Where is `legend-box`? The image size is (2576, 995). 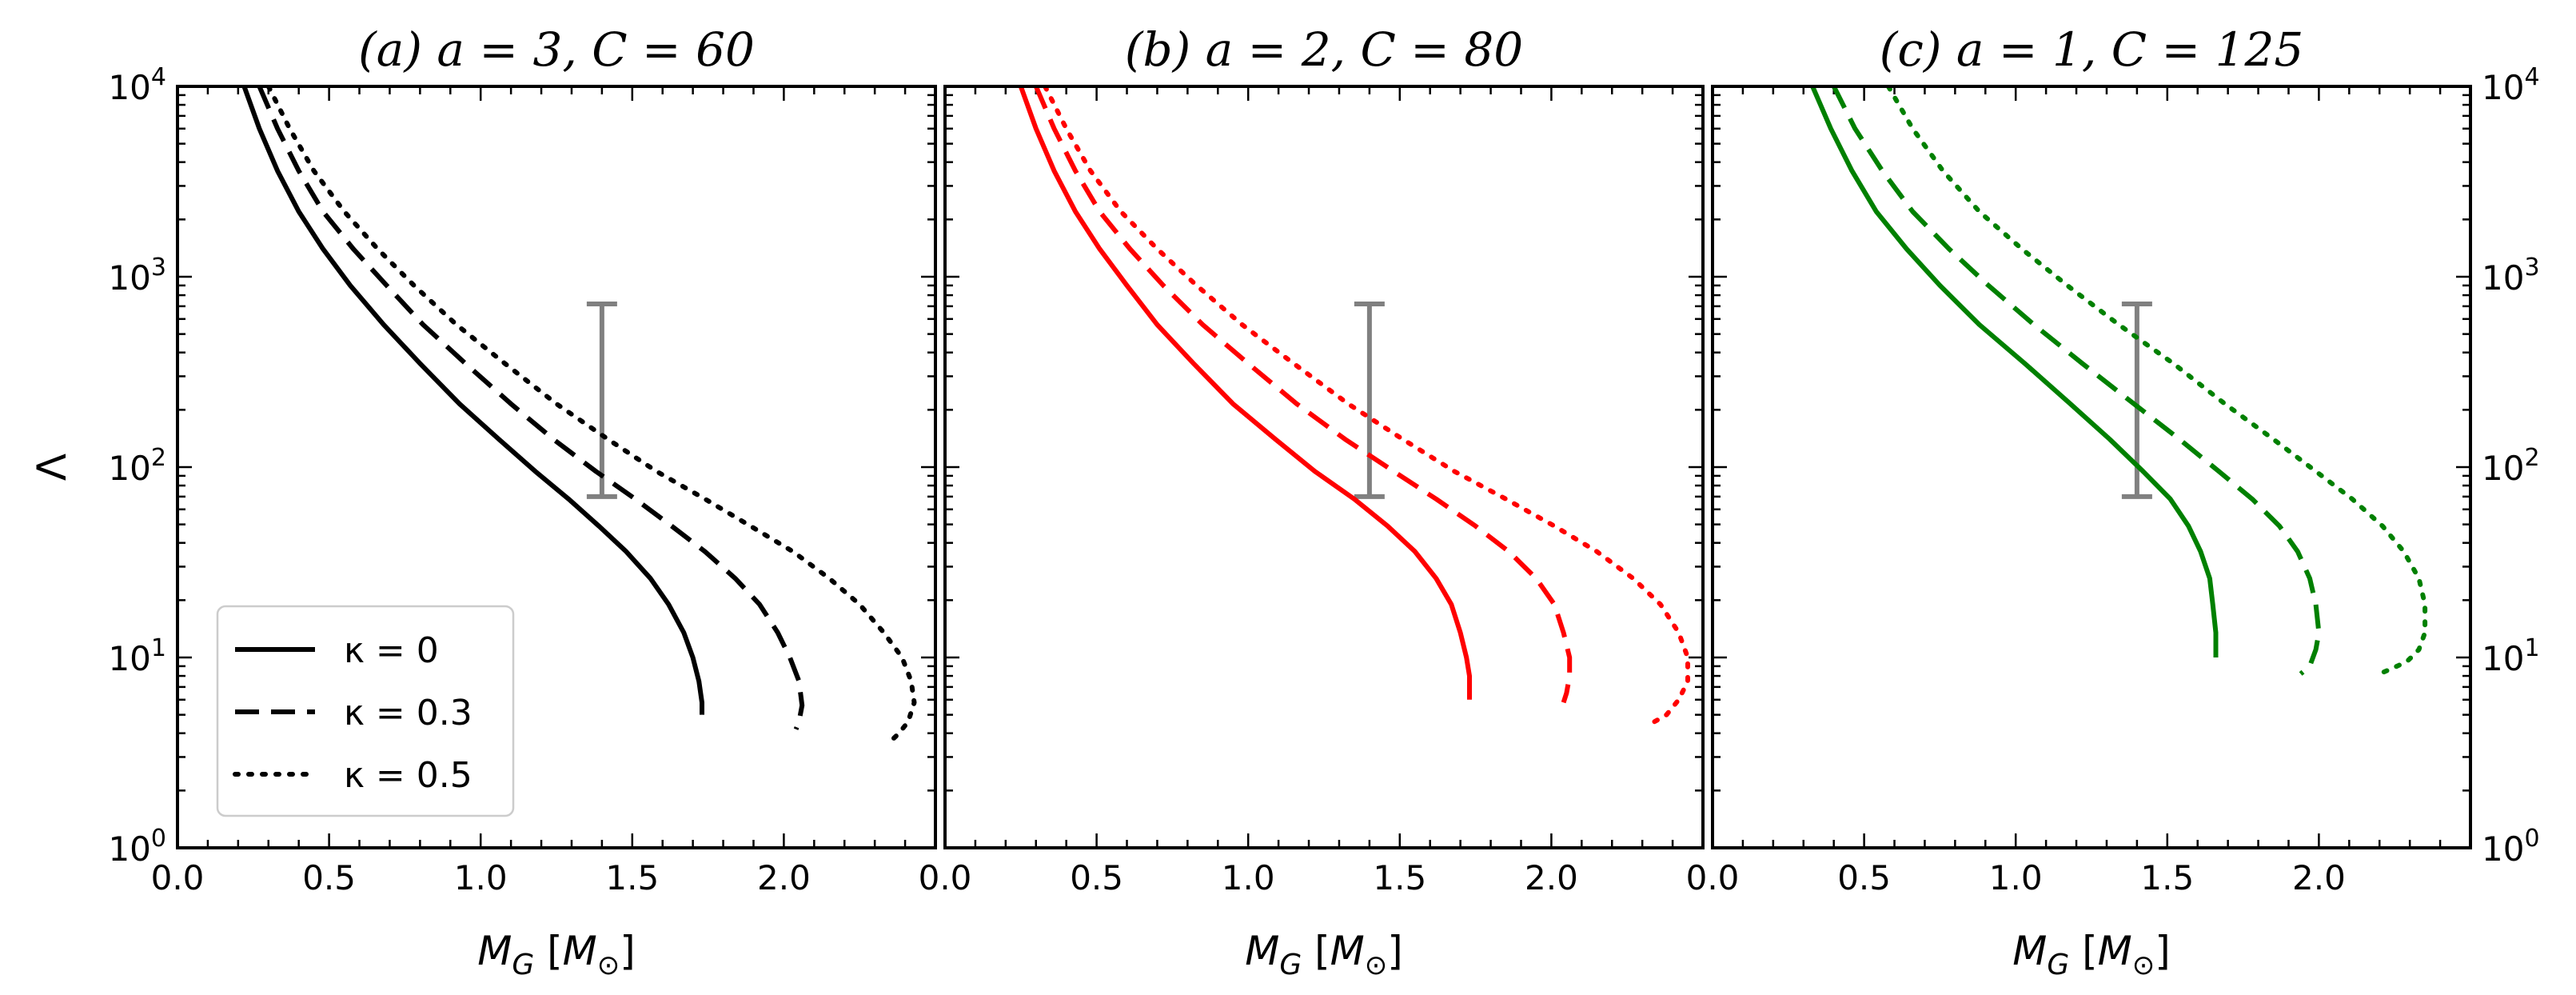 legend-box is located at coordinates (365, 711).